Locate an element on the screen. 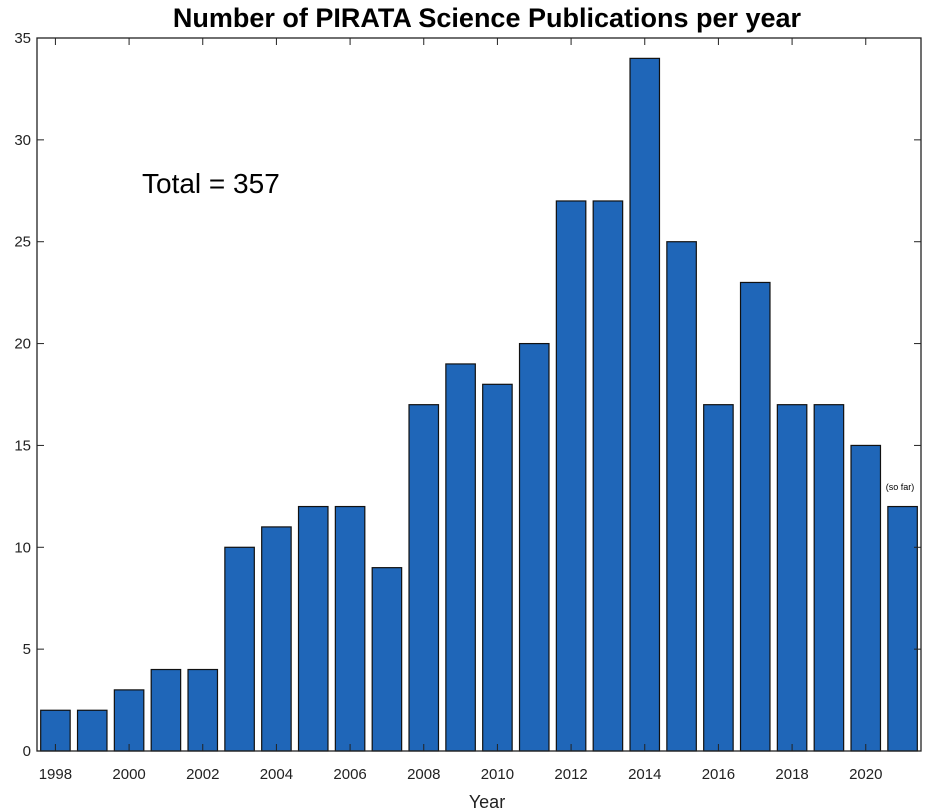  bar-2004 is located at coordinates (276, 639).